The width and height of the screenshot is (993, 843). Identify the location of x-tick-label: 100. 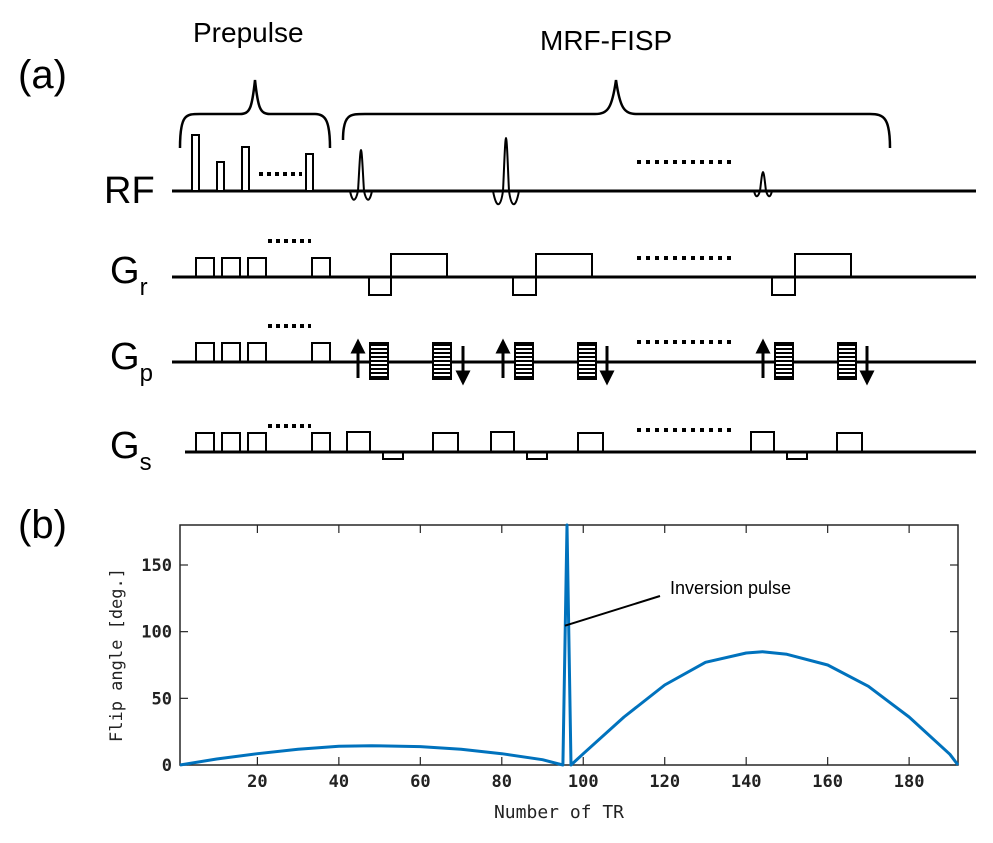
(583, 782).